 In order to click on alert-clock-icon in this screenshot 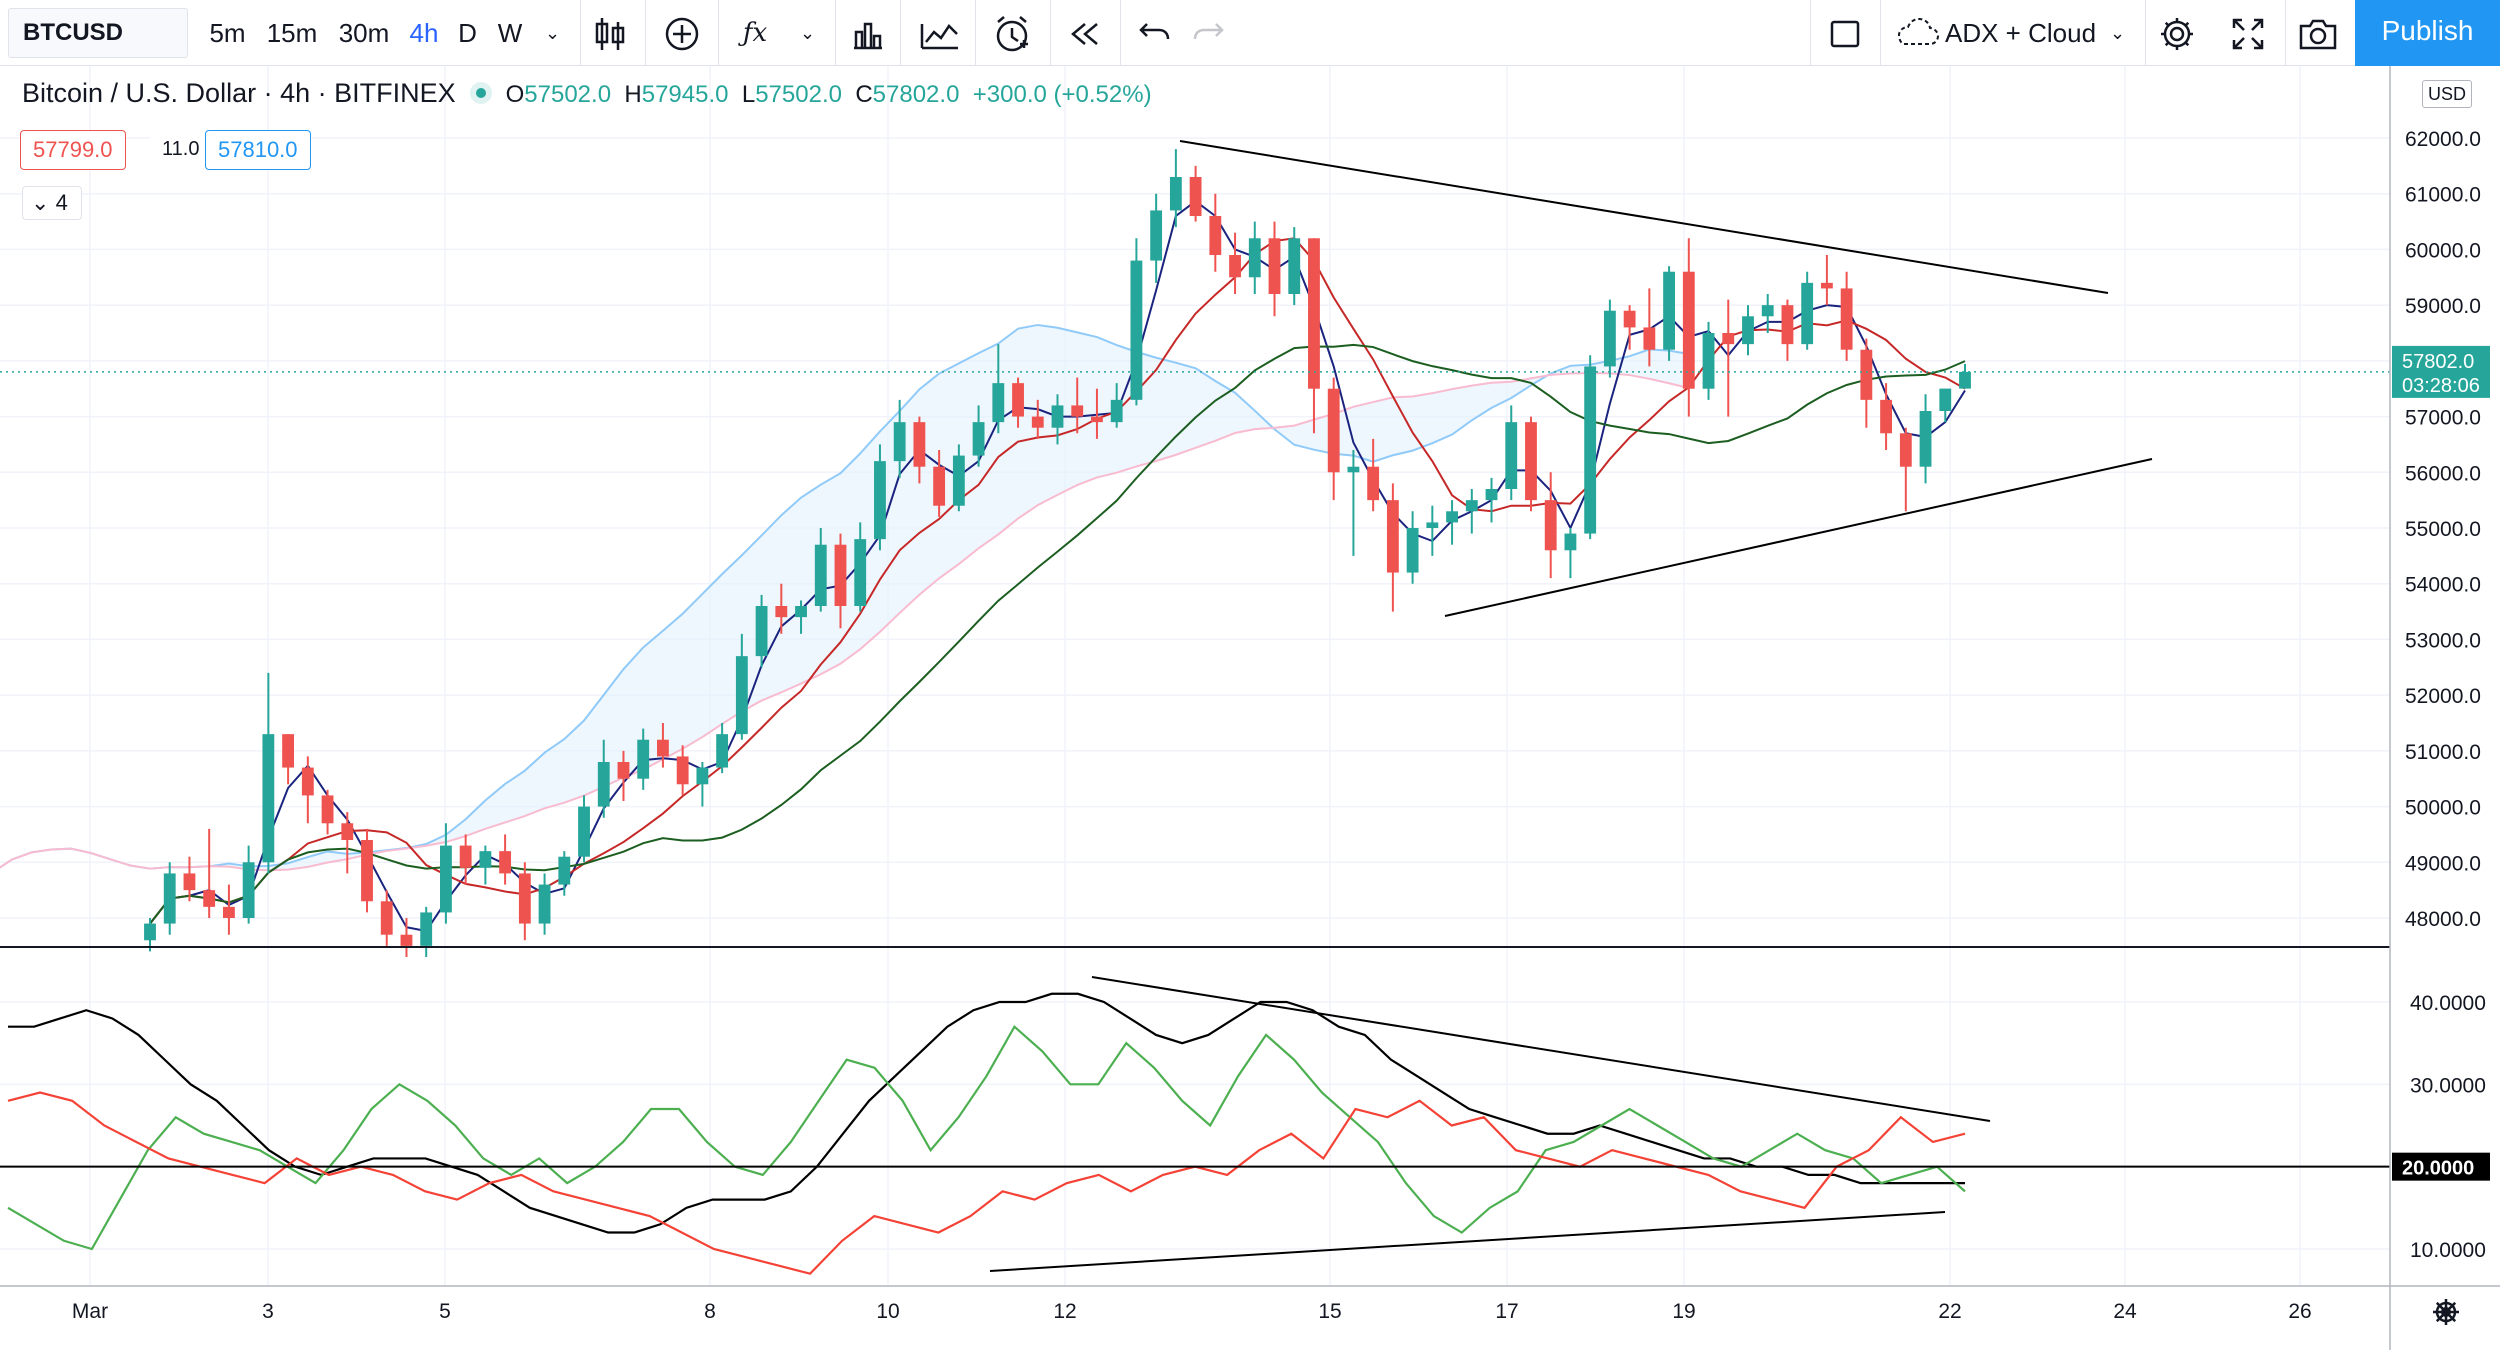, I will do `click(1012, 34)`.